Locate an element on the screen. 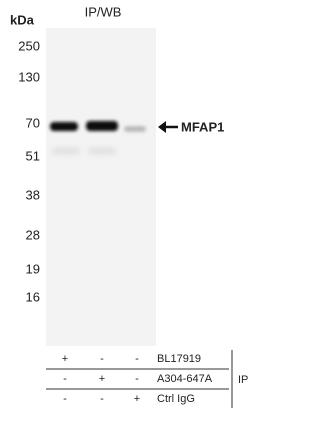 The image size is (320, 424). marker-label: 70 is located at coordinates (33, 122).